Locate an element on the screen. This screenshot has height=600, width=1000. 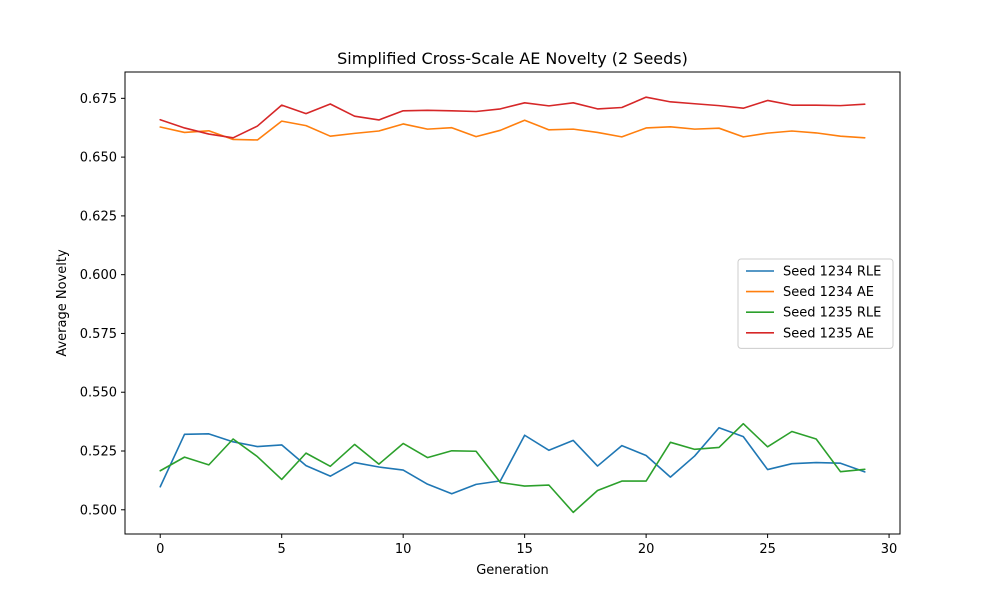
x-tick-label: 10 is located at coordinates (403, 549).